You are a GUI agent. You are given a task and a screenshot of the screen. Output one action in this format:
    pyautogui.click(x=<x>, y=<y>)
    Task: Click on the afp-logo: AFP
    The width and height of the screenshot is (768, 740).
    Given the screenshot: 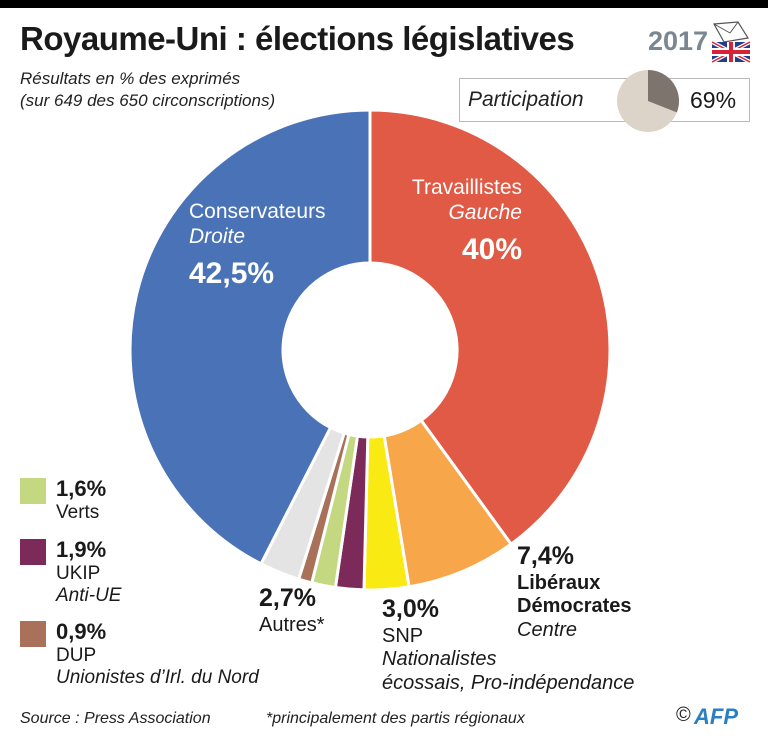 What is the action you would take?
    pyautogui.click(x=716, y=716)
    